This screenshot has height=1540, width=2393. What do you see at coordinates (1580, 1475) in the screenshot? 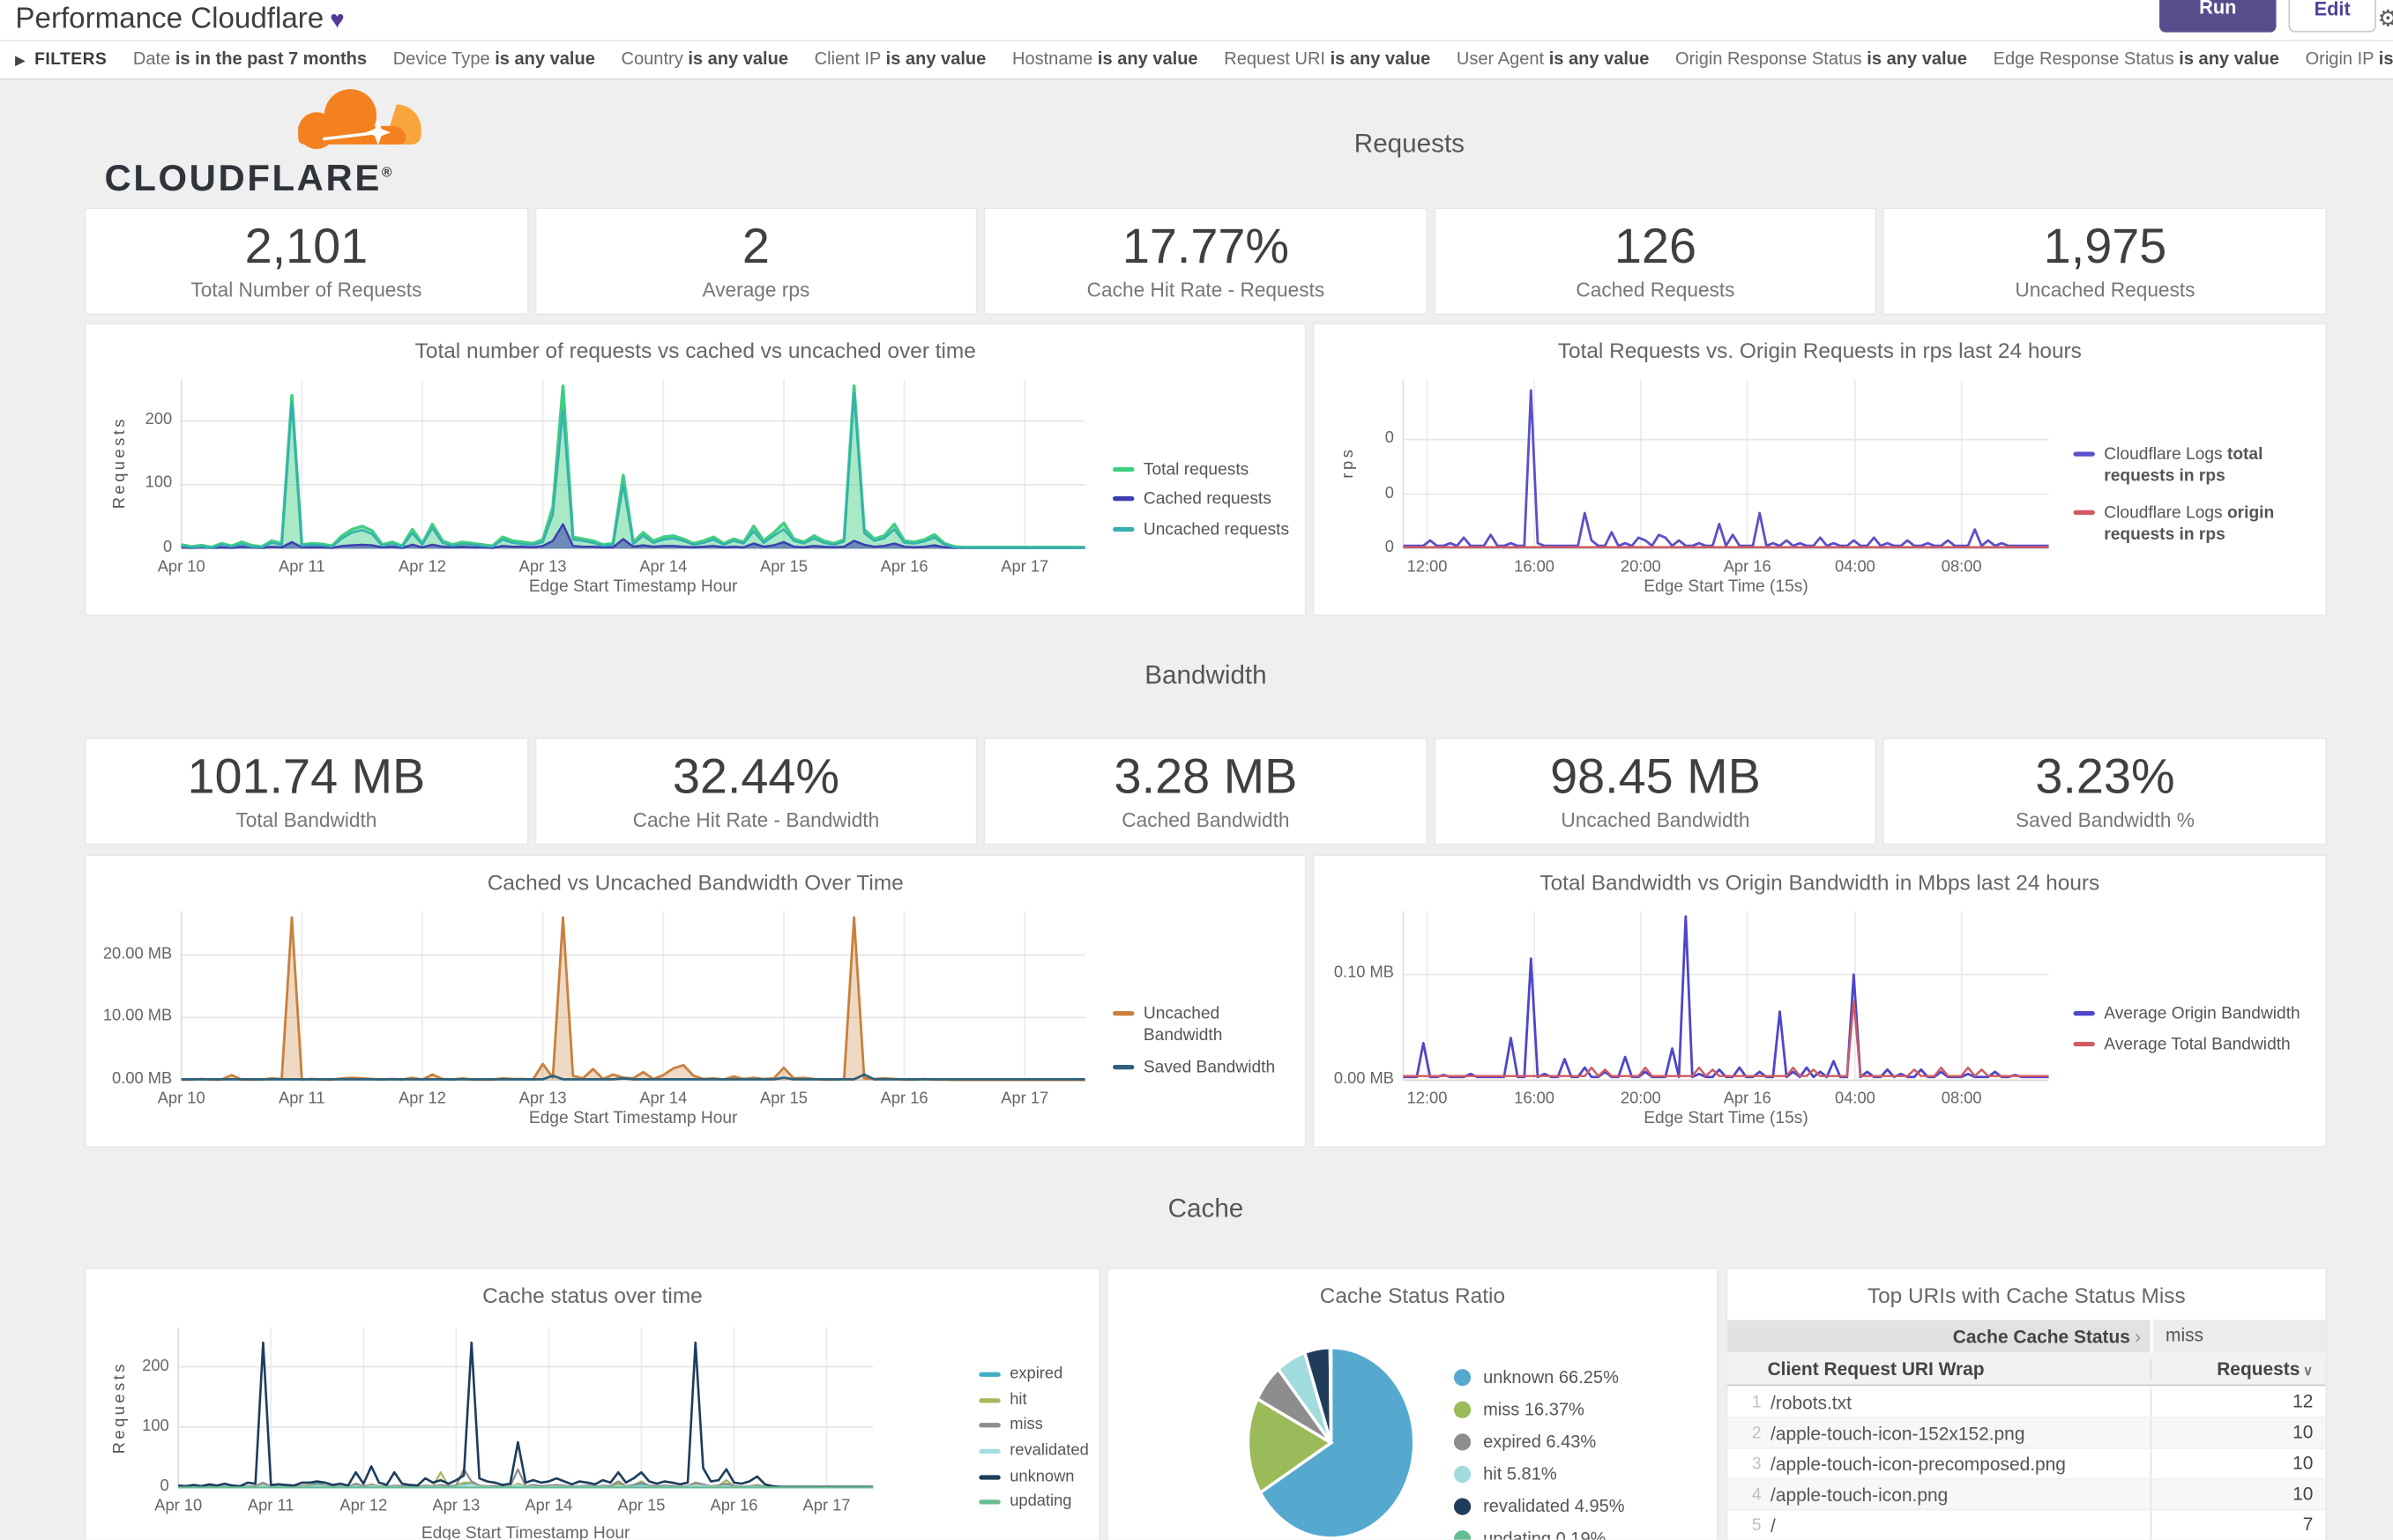
I see `legend-item: hit 5.81%` at bounding box center [1580, 1475].